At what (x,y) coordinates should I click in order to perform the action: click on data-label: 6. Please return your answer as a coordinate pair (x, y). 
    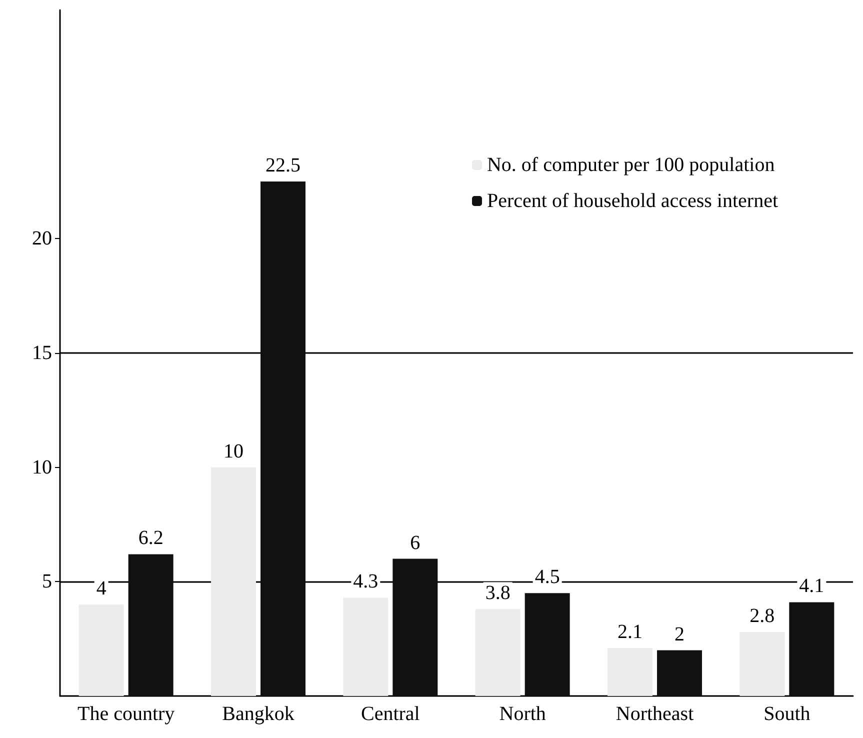
    Looking at the image, I should click on (415, 543).